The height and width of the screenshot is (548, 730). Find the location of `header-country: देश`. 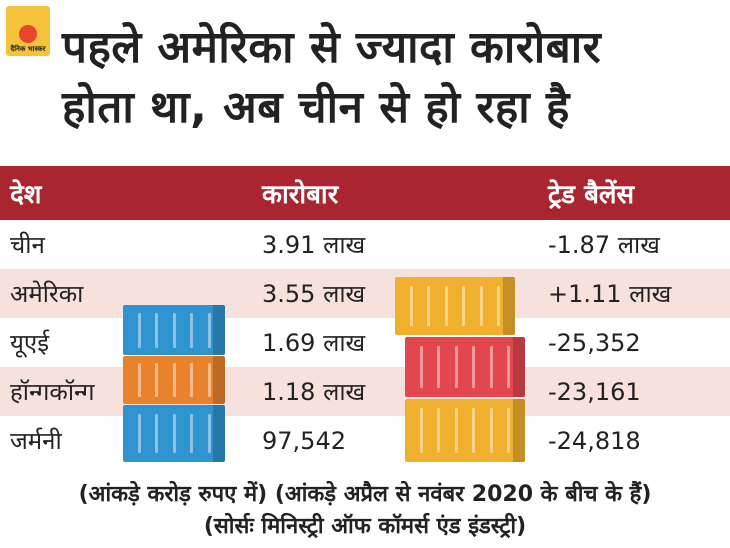

header-country: देश is located at coordinates (26, 195).